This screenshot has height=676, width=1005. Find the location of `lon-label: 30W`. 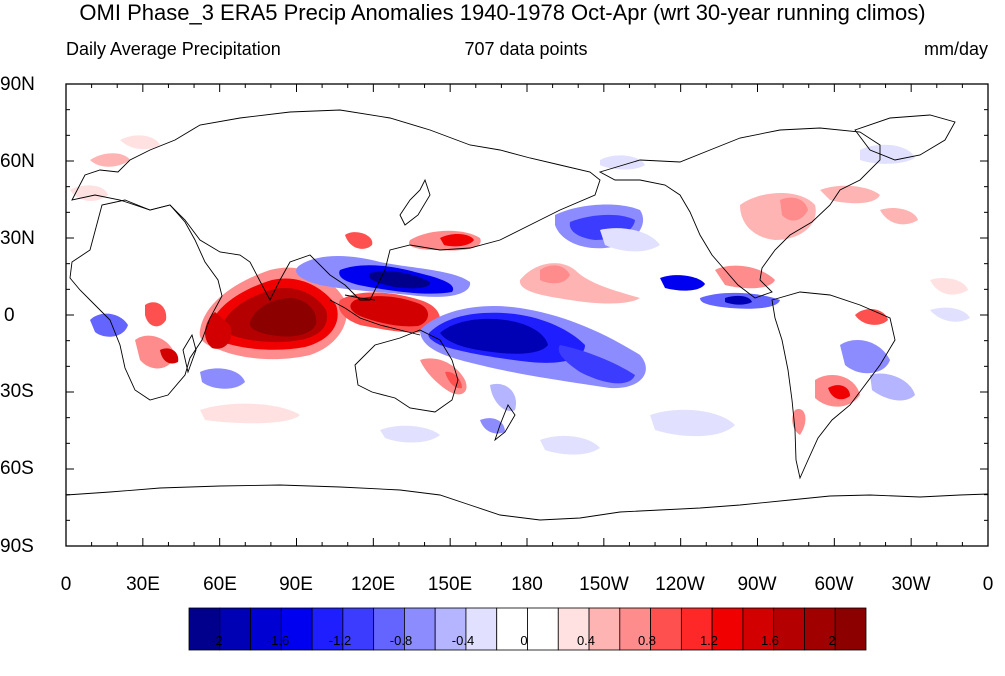

lon-label: 30W is located at coordinates (911, 584).